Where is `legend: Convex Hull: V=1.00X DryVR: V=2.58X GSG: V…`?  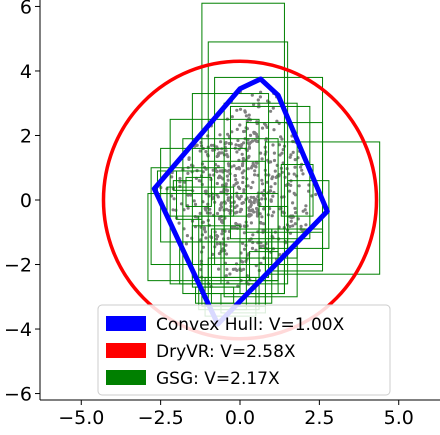 legend: Convex Hull: V=1.00X DryVR: V=2.58X GSG: V… is located at coordinates (244, 350).